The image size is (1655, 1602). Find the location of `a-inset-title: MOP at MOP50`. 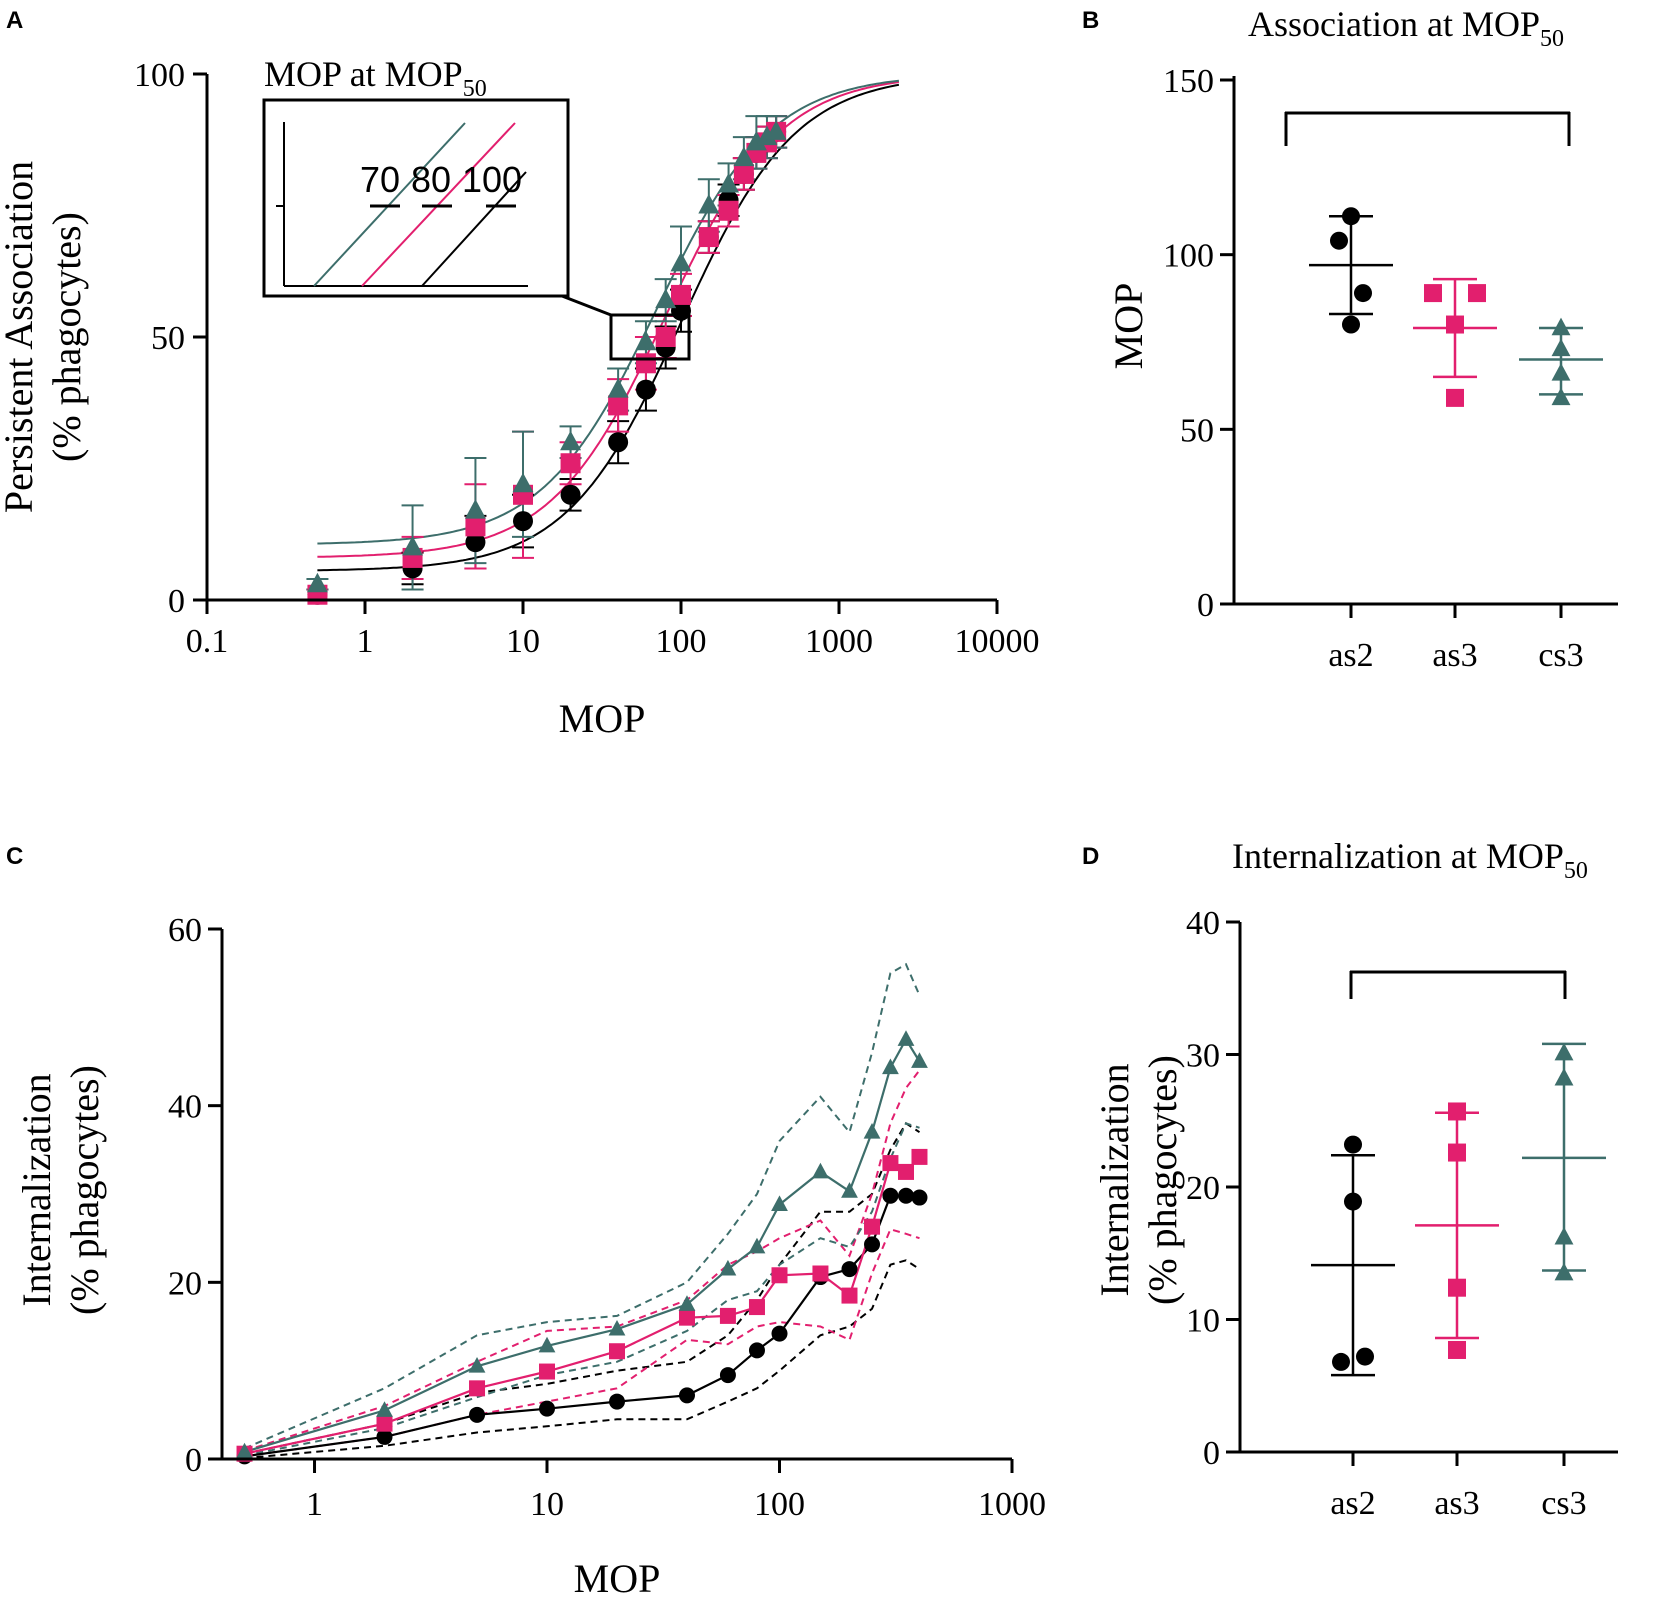

a-inset-title: MOP at MOP50 is located at coordinates (375, 78).